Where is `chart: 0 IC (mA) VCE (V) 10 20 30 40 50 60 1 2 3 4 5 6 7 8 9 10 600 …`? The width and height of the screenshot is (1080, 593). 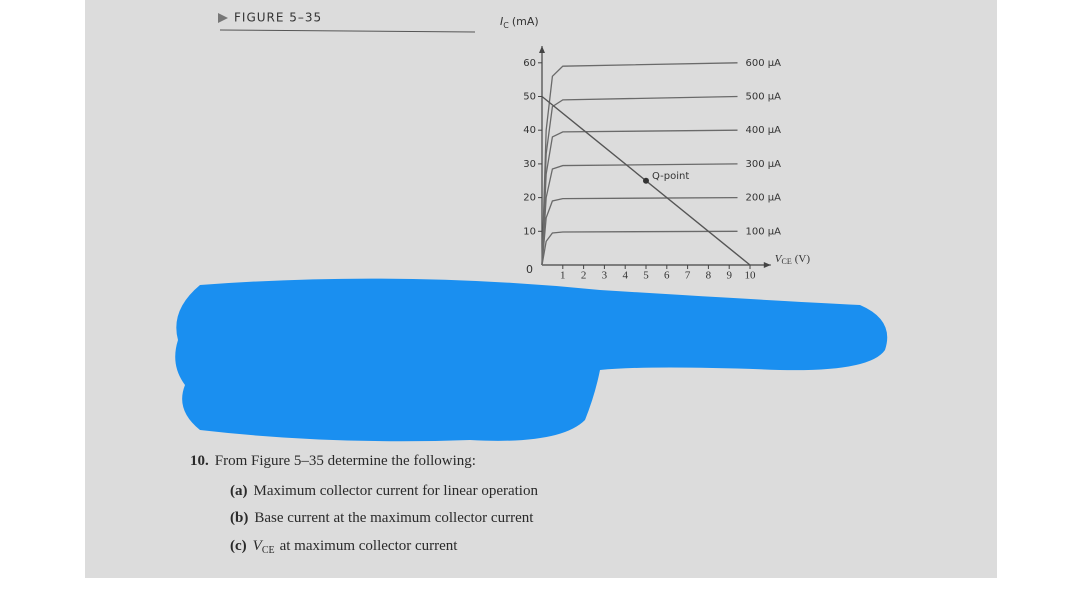
chart: 0 IC (mA) VCE (V) 10 20 30 40 50 60 1 2 3 4 5 6 7 8 9 10 600 … is located at coordinates (655, 148).